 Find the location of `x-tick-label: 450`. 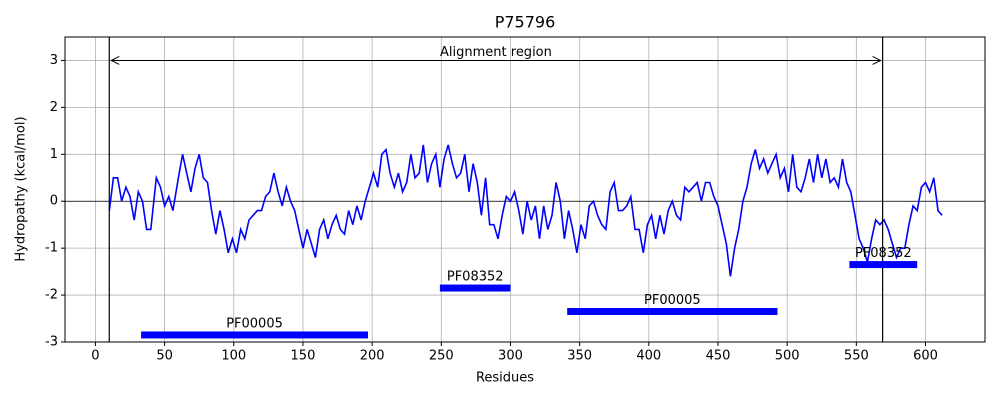

x-tick-label: 450 is located at coordinates (718, 356).